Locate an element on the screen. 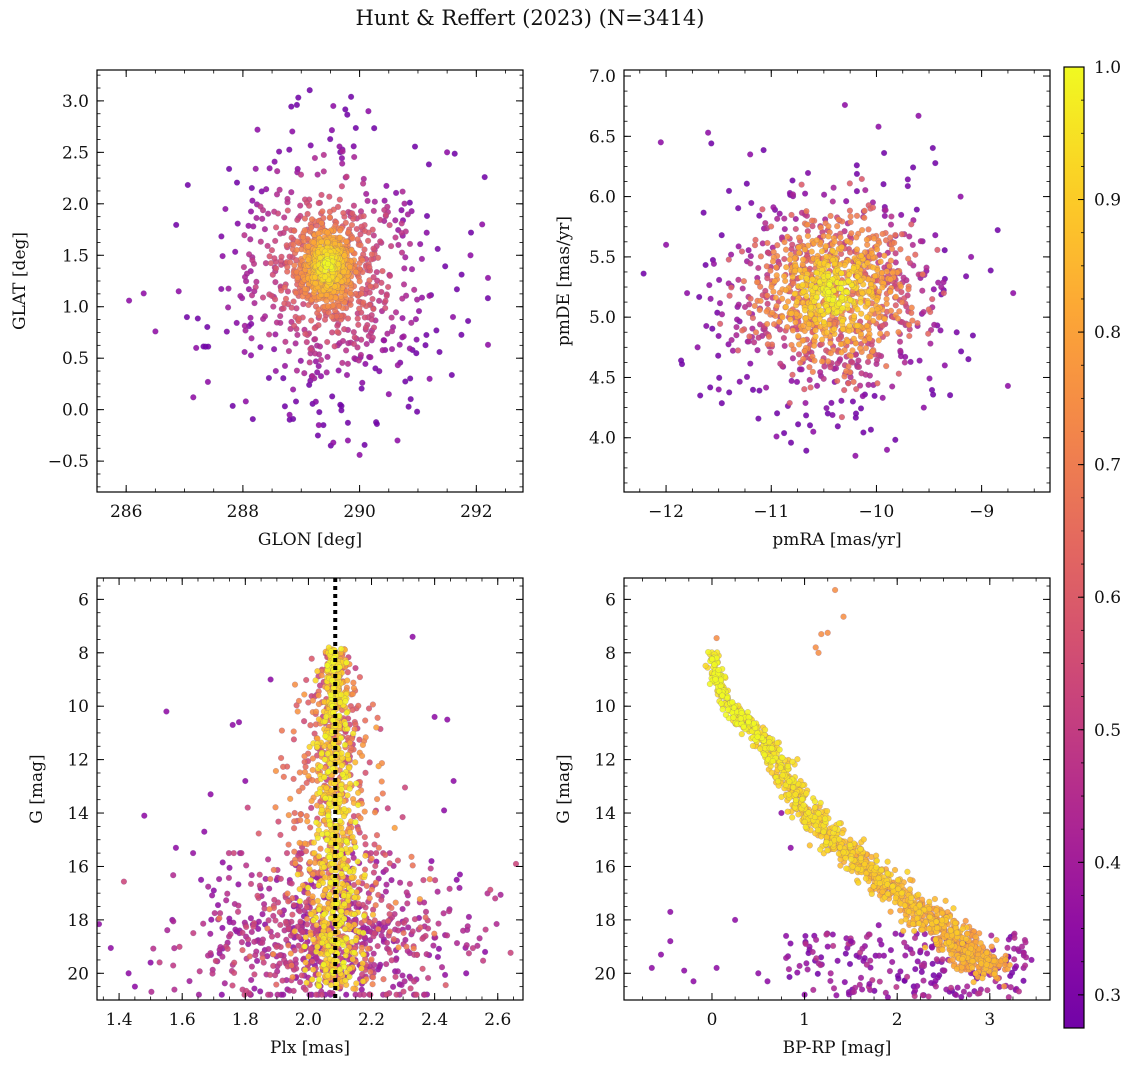 This screenshot has width=1136, height=1067. x-tick-label: −9 is located at coordinates (981, 512).